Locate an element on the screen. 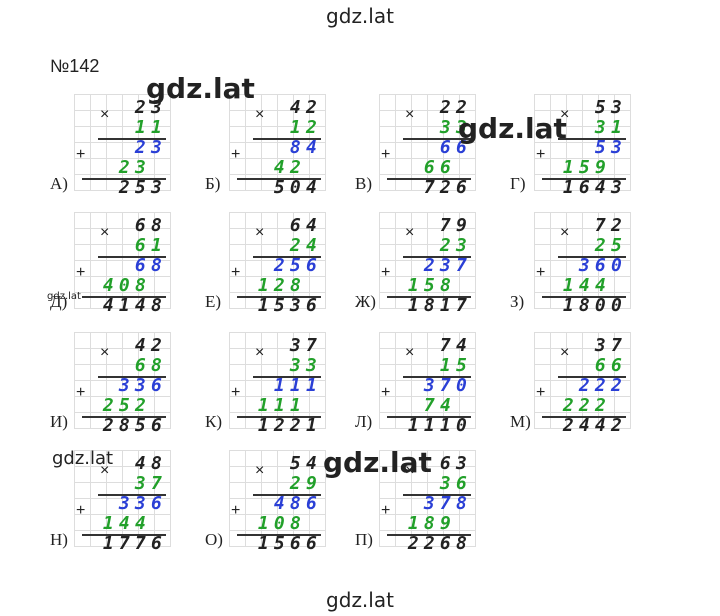 This screenshot has height=616, width=720. digits-result: 2268 is located at coordinates (439, 543).